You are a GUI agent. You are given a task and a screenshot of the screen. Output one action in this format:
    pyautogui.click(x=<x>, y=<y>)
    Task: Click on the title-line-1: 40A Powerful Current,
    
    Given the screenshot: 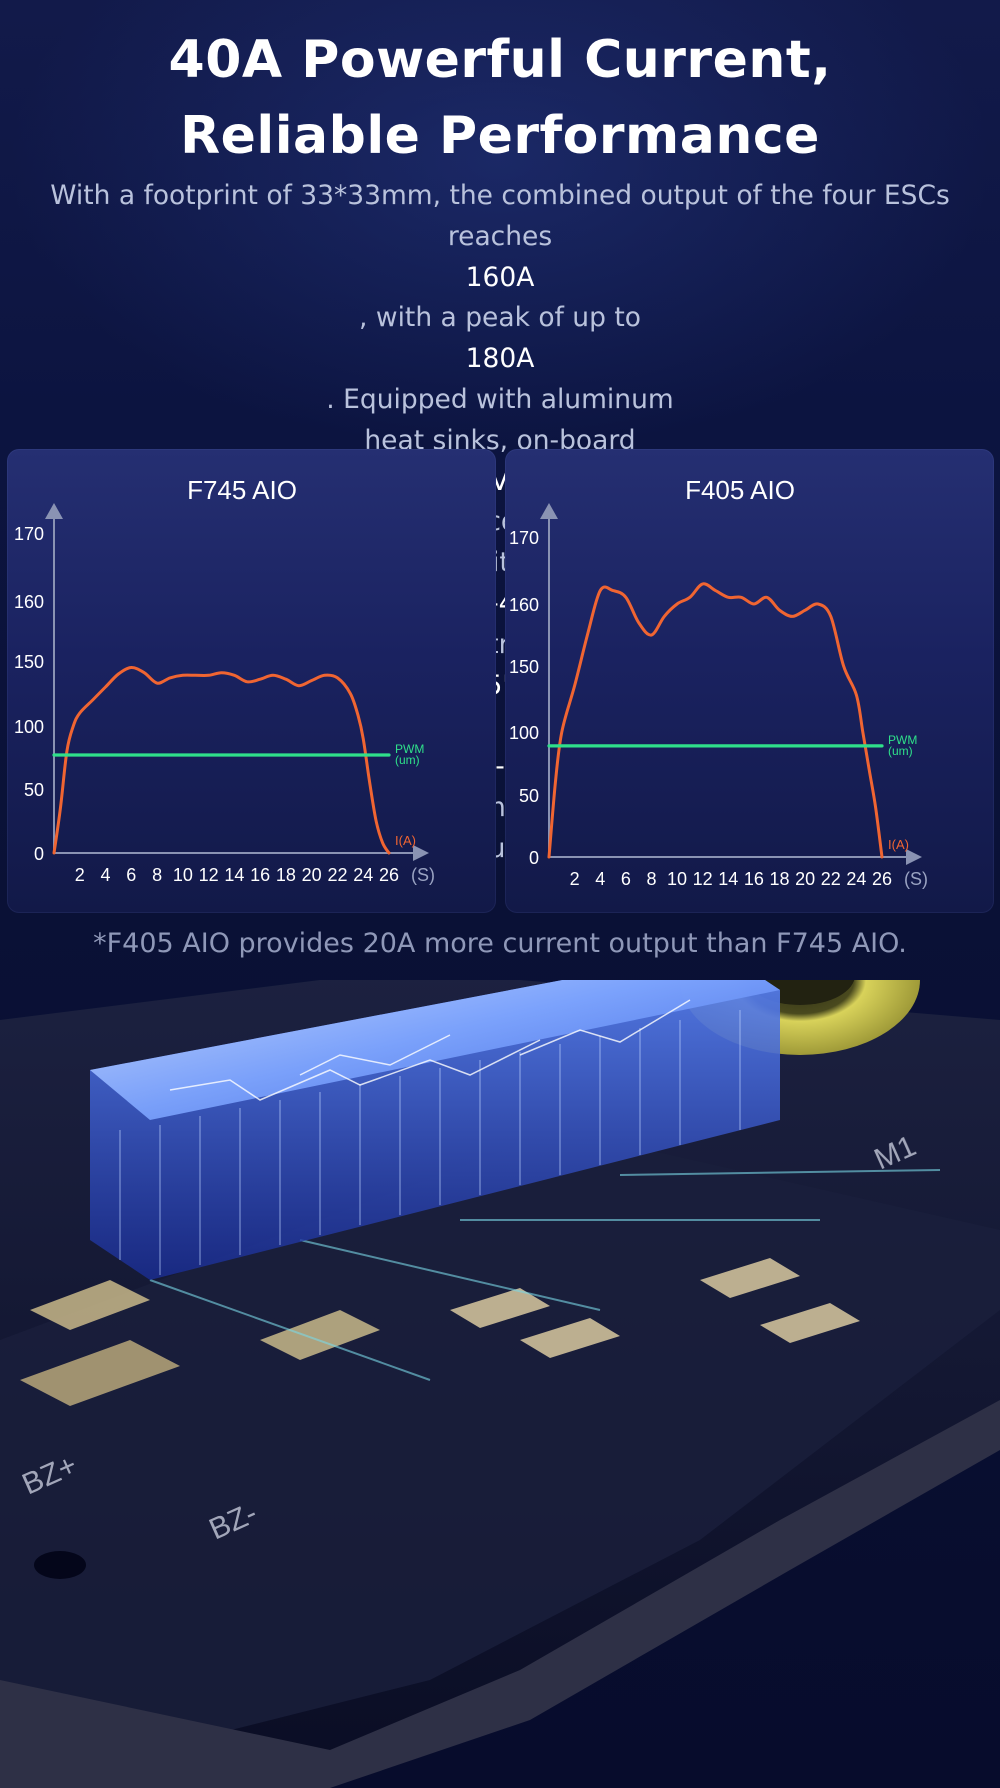 What is the action you would take?
    pyautogui.click(x=500, y=60)
    